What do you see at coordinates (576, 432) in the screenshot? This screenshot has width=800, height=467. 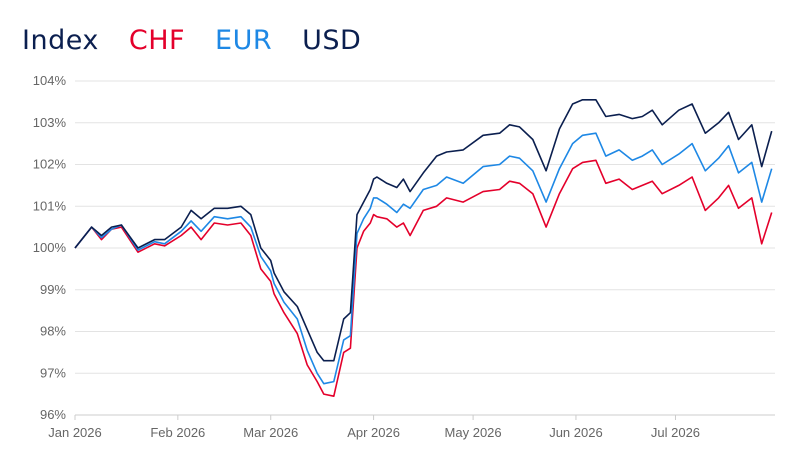 I see `x-tick-label: Jun 2026` at bounding box center [576, 432].